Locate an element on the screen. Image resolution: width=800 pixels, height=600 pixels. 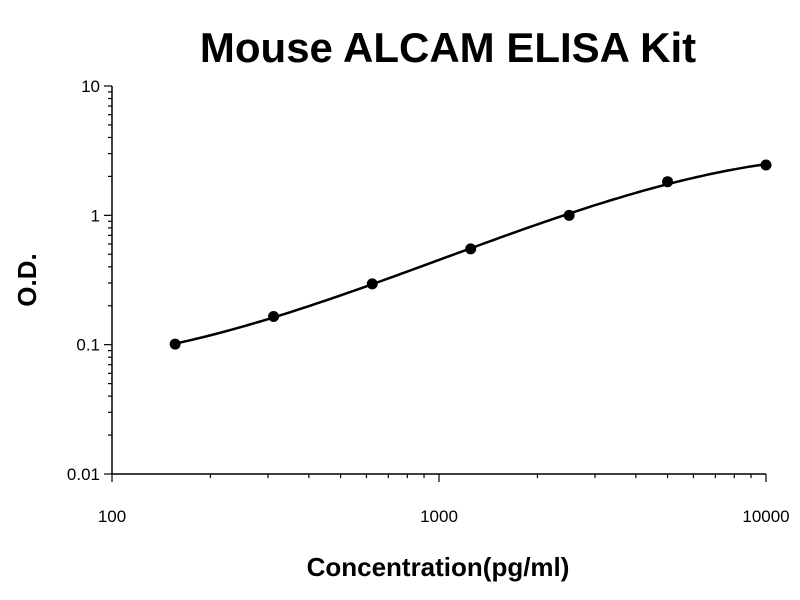
y-axis-label: O.D. is located at coordinates (27, 279).